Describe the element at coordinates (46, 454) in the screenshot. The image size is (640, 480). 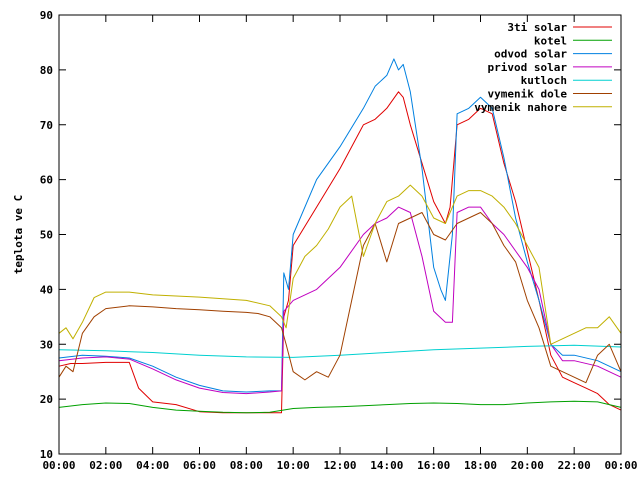
I see `y-tick-label: 10` at that location.